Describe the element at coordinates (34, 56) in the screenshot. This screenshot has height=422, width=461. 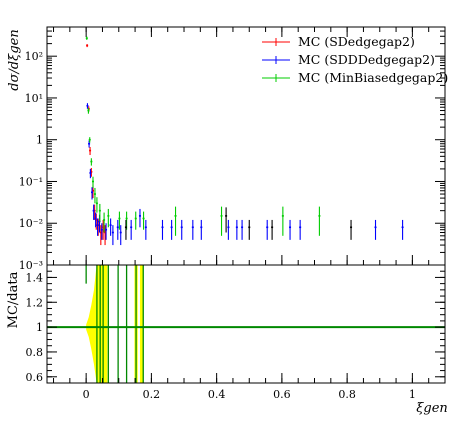
I see `y-tick-label: 10²` at that location.